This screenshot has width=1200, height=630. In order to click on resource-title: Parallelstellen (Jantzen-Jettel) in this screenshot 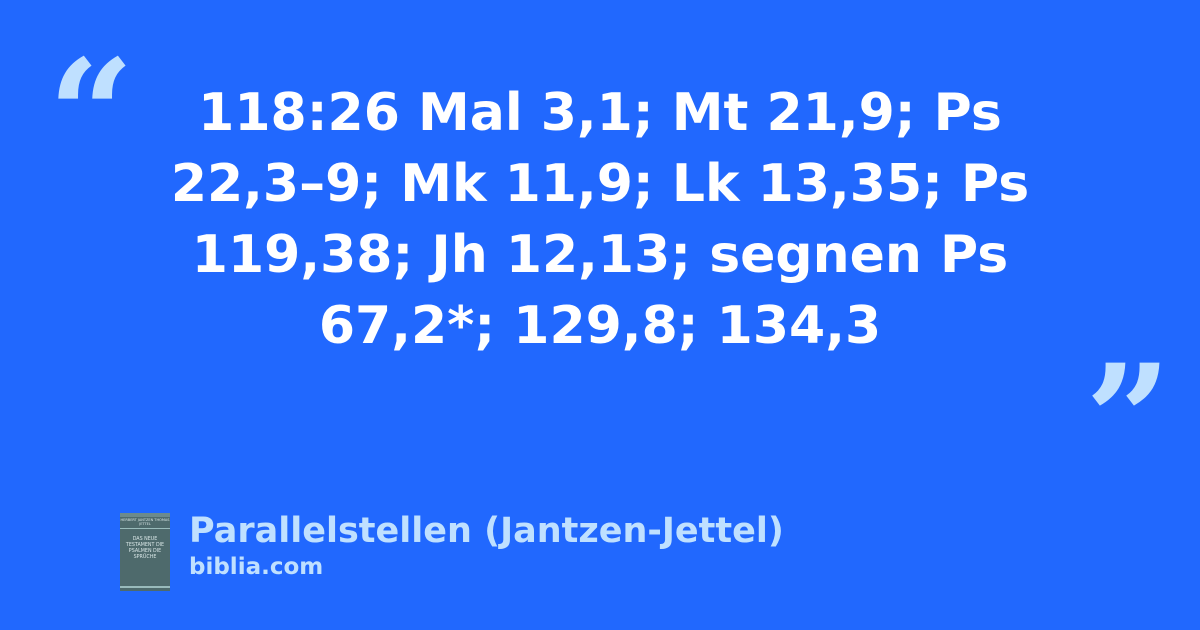, I will do `click(486, 531)`.